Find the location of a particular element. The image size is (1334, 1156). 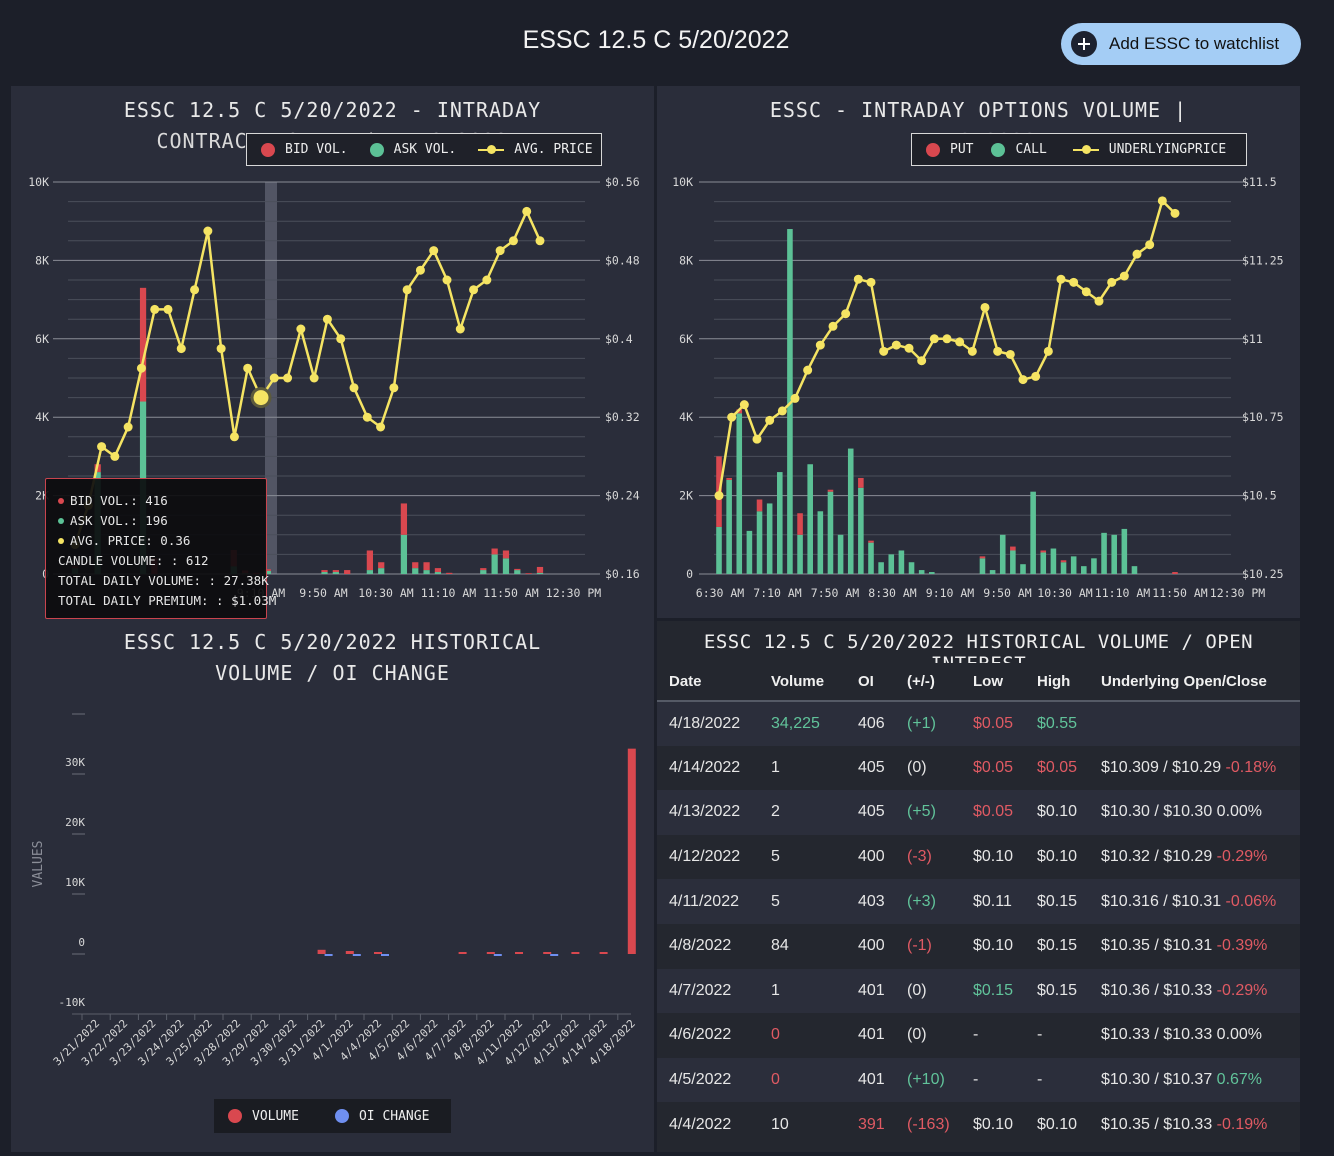

legend-call: CALL is located at coordinates (1019, 149).